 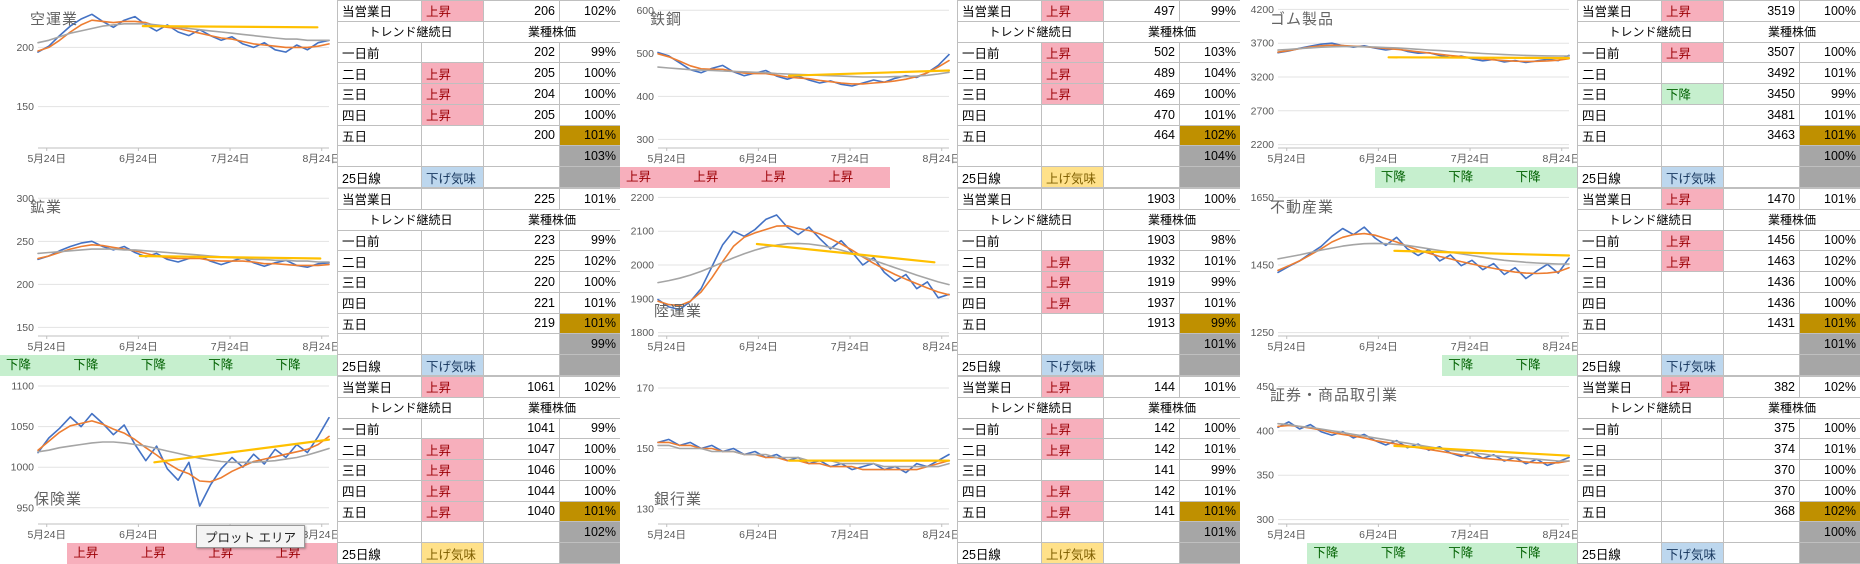 I want to click on day-value: 502, so click(x=1141, y=52).